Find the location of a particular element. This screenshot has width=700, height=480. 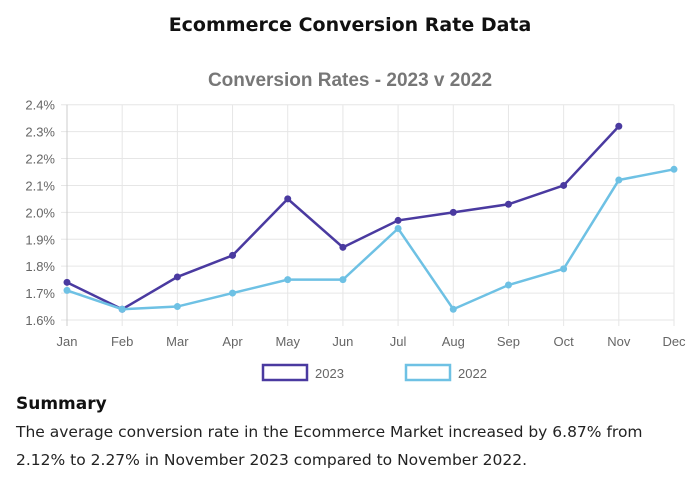

x-tick-label: Dec is located at coordinates (674, 341).